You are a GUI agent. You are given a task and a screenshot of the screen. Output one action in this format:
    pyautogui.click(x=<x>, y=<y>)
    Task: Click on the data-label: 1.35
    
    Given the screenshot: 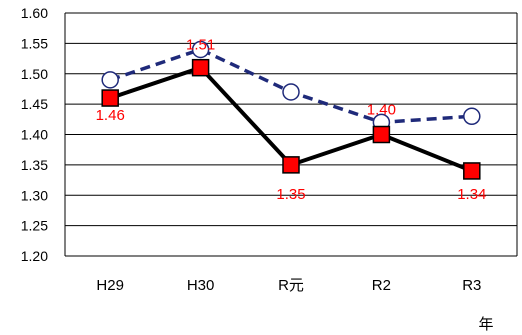 What is the action you would take?
    pyautogui.click(x=290, y=194)
    